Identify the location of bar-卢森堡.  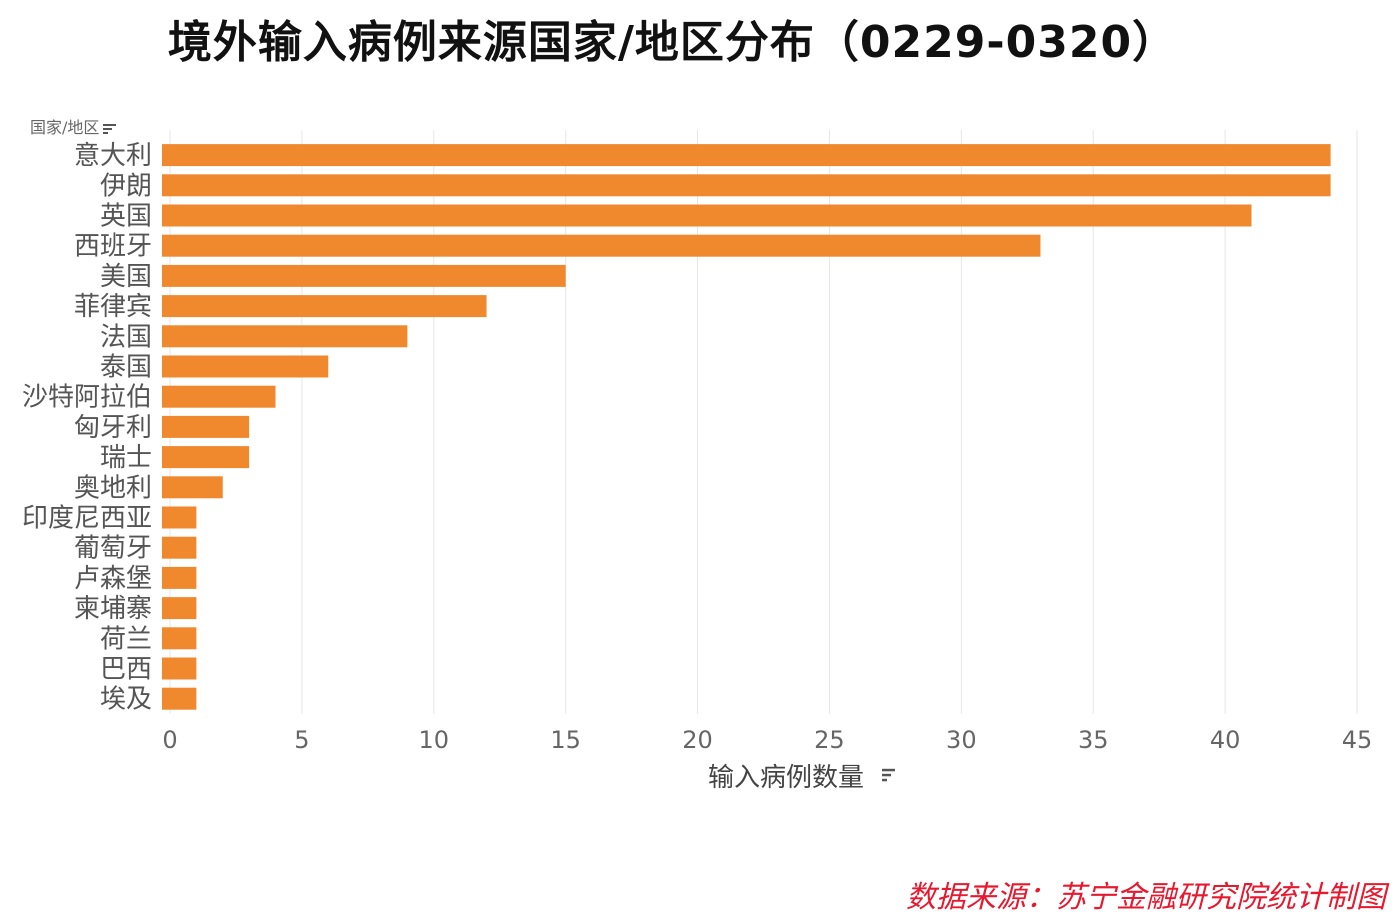
(179, 577).